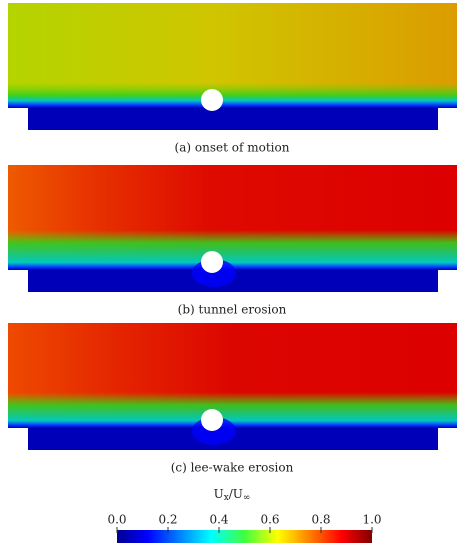 The height and width of the screenshot is (550, 465). What do you see at coordinates (320, 520) in the screenshot?
I see `colorbar-tick-label: 0.8` at bounding box center [320, 520].